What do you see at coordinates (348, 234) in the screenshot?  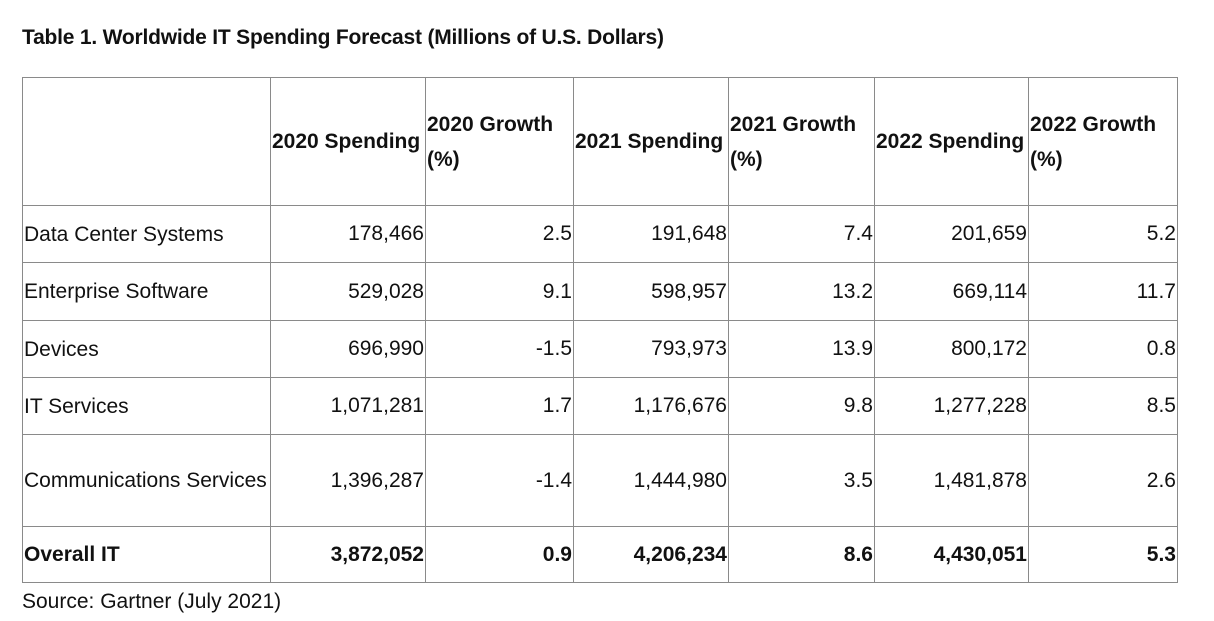 I see `spending-cell: 178,466` at bounding box center [348, 234].